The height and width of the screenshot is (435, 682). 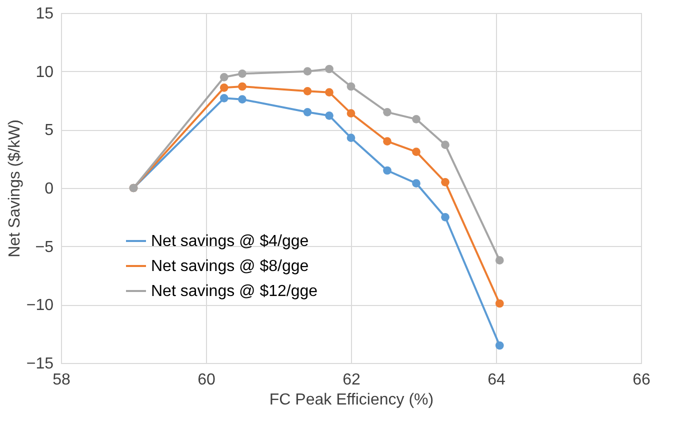 I want to click on x-tick-label: 66, so click(x=641, y=380).